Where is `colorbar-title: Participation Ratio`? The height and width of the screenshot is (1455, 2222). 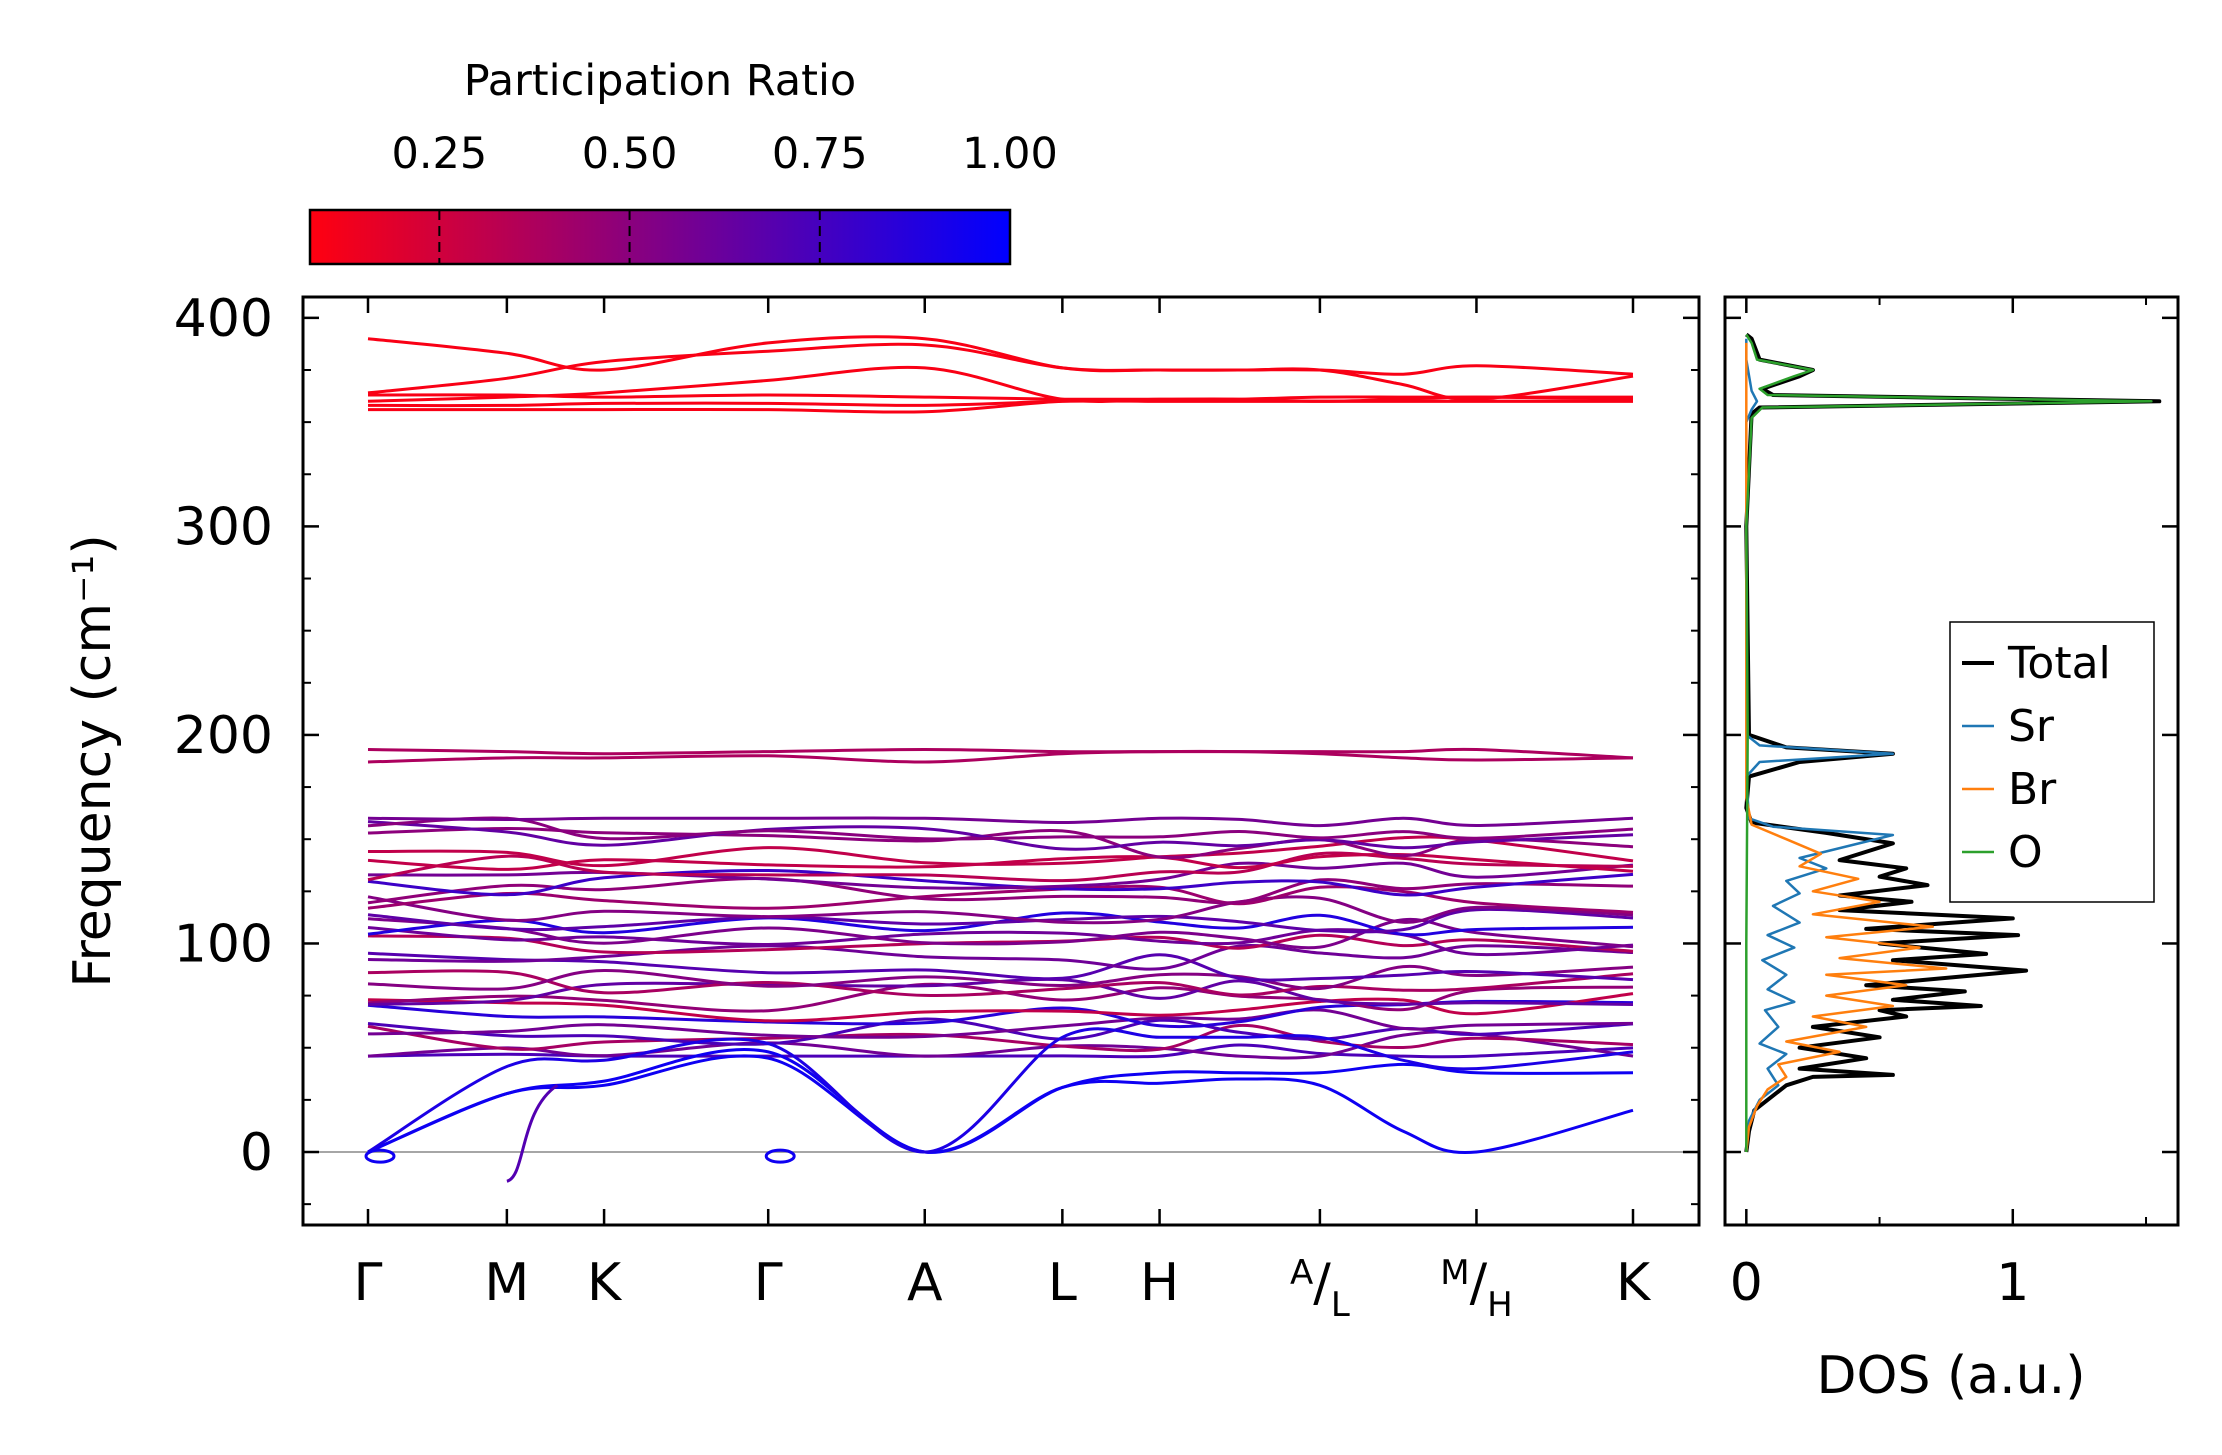
colorbar-title: Participation Ratio is located at coordinates (660, 81).